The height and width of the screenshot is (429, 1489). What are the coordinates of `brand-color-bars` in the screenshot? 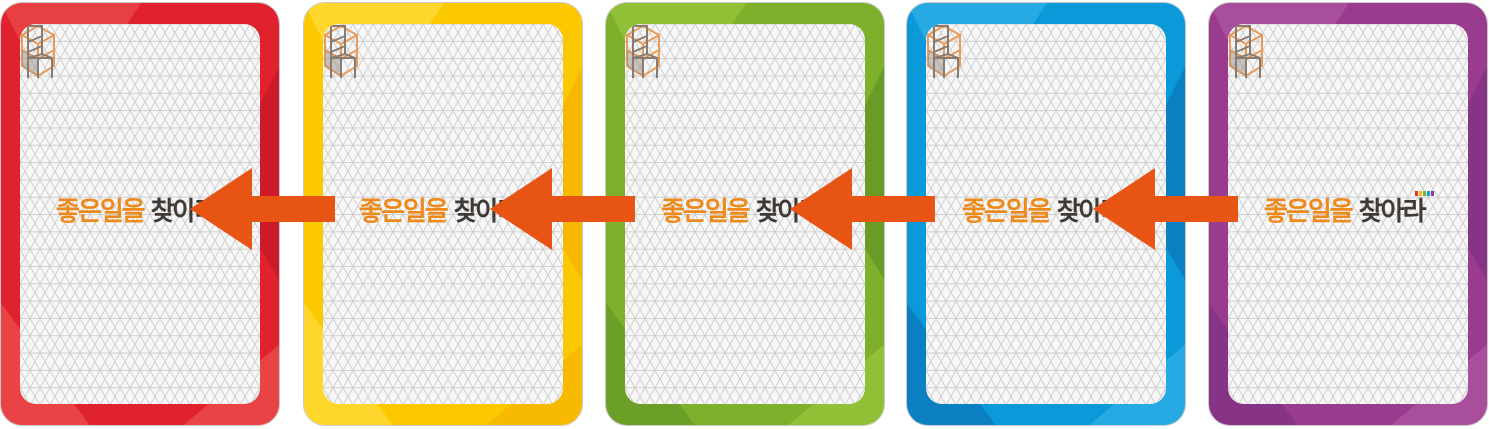 It's located at (1425, 193).